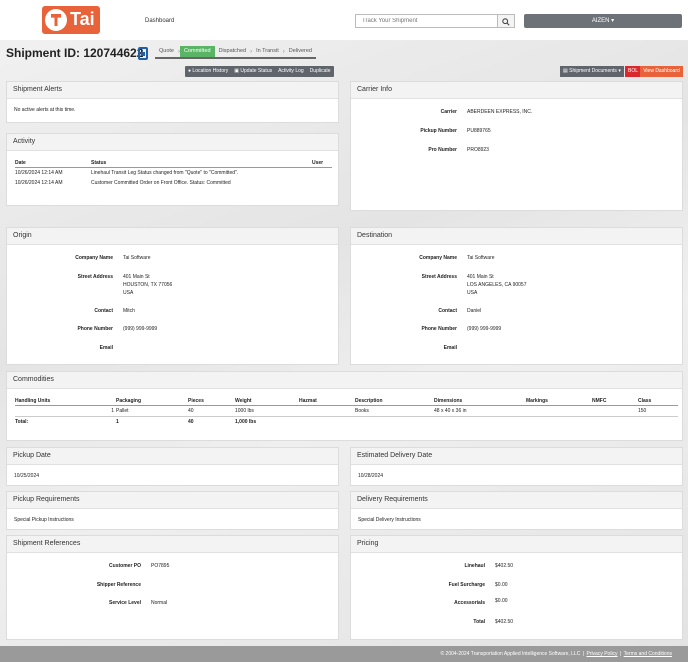 This screenshot has width=688, height=662. What do you see at coordinates (172, 500) in the screenshot?
I see `panel-title: Pickup Requirements` at bounding box center [172, 500].